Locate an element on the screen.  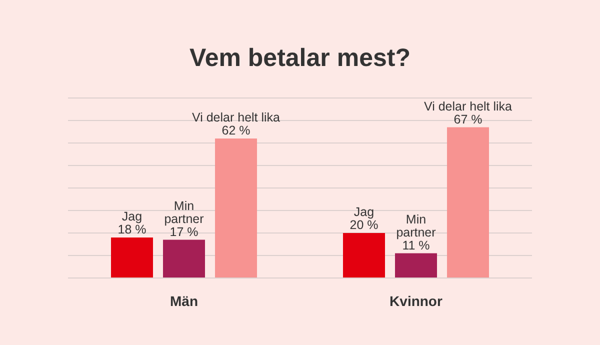
chart-title: Vem betalar mest? is located at coordinates (300, 58).